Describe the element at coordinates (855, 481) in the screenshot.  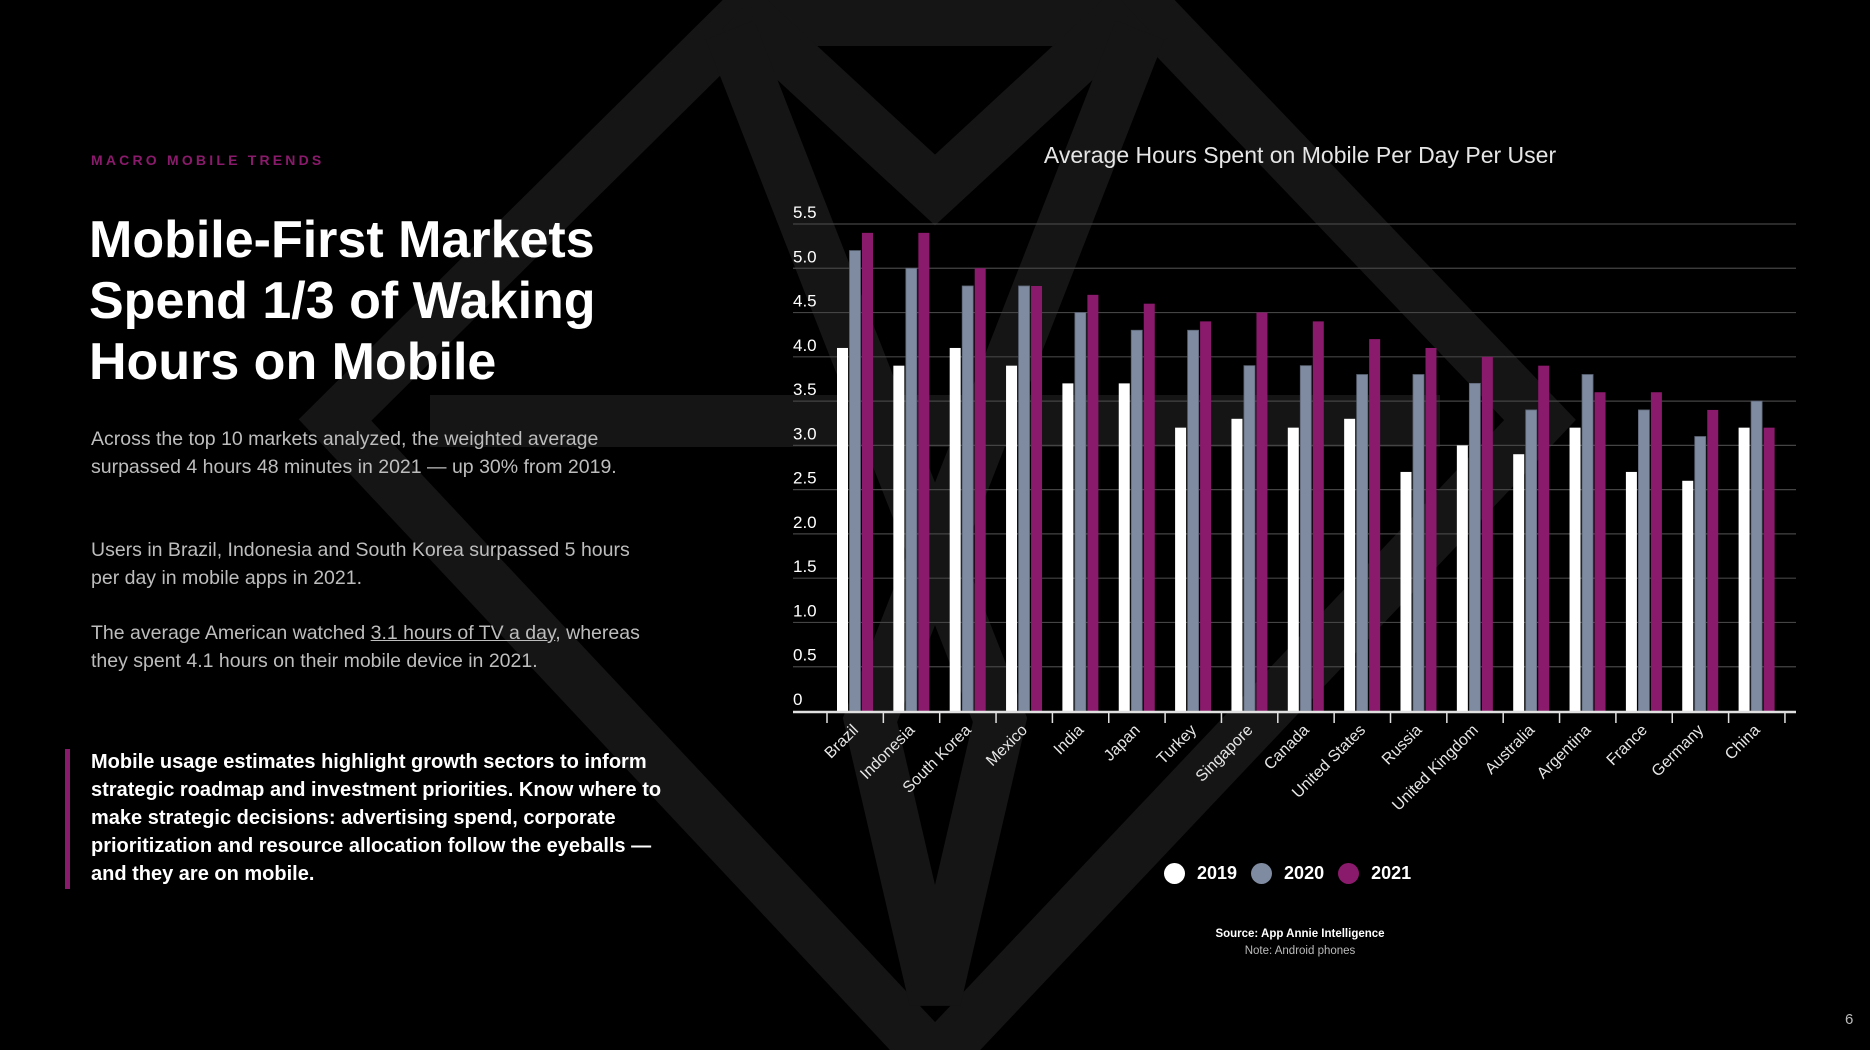
I see `bar-2020-brazil` at that location.